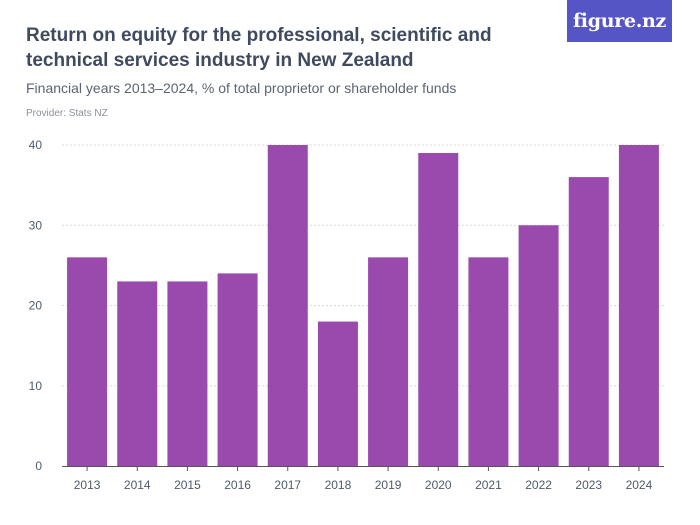 The height and width of the screenshot is (525, 700). Describe the element at coordinates (388, 485) in the screenshot. I see `x-tick-label: 2019` at that location.